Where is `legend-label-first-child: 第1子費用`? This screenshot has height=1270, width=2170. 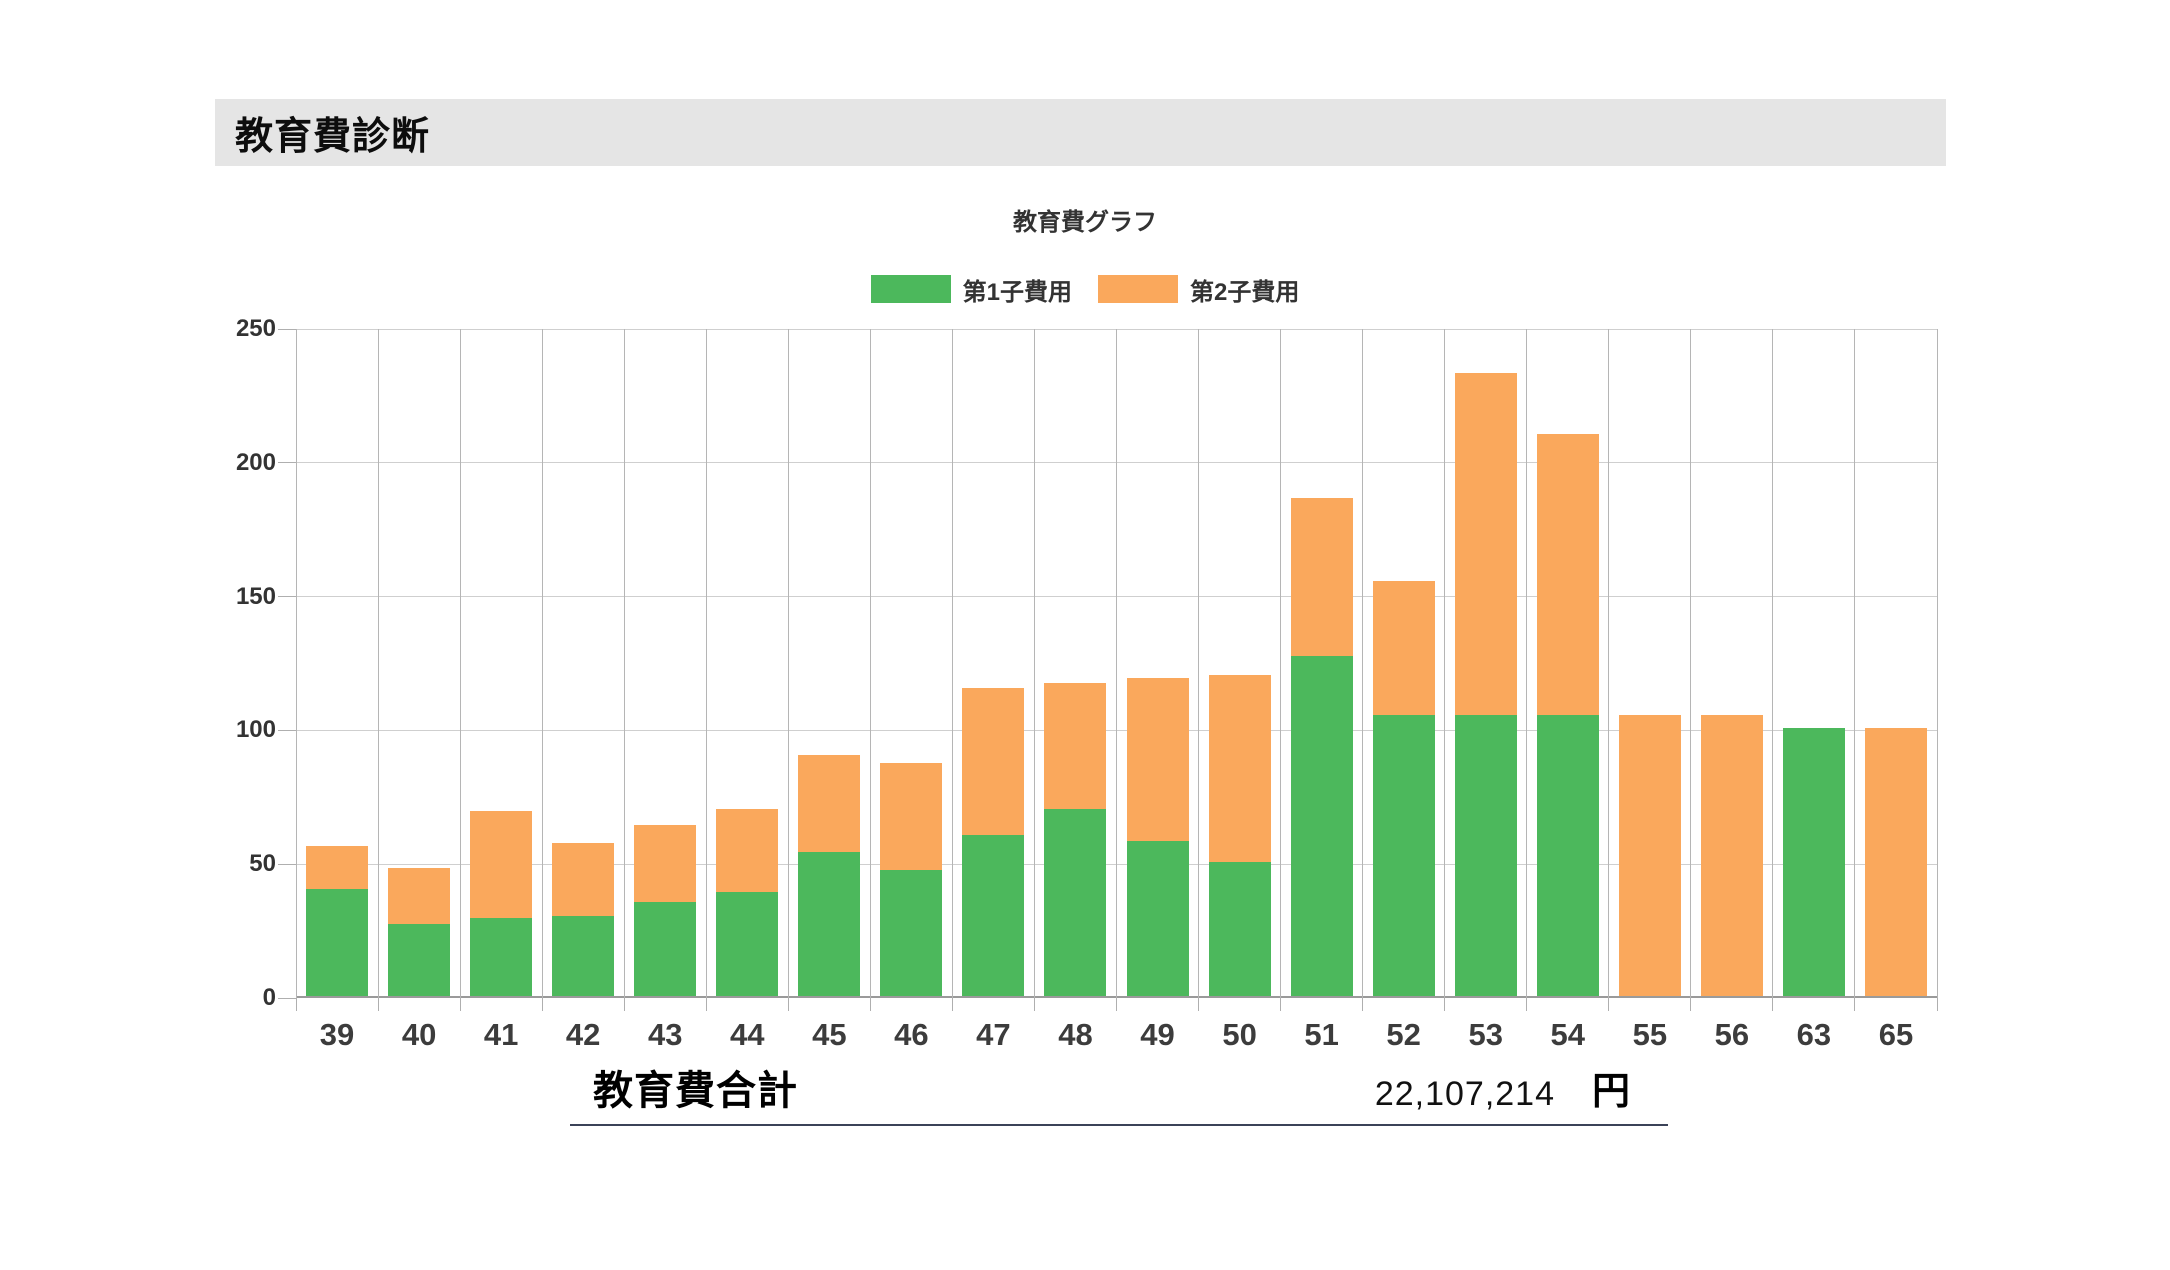 legend-label-first-child: 第1子費用 is located at coordinates (1017, 292).